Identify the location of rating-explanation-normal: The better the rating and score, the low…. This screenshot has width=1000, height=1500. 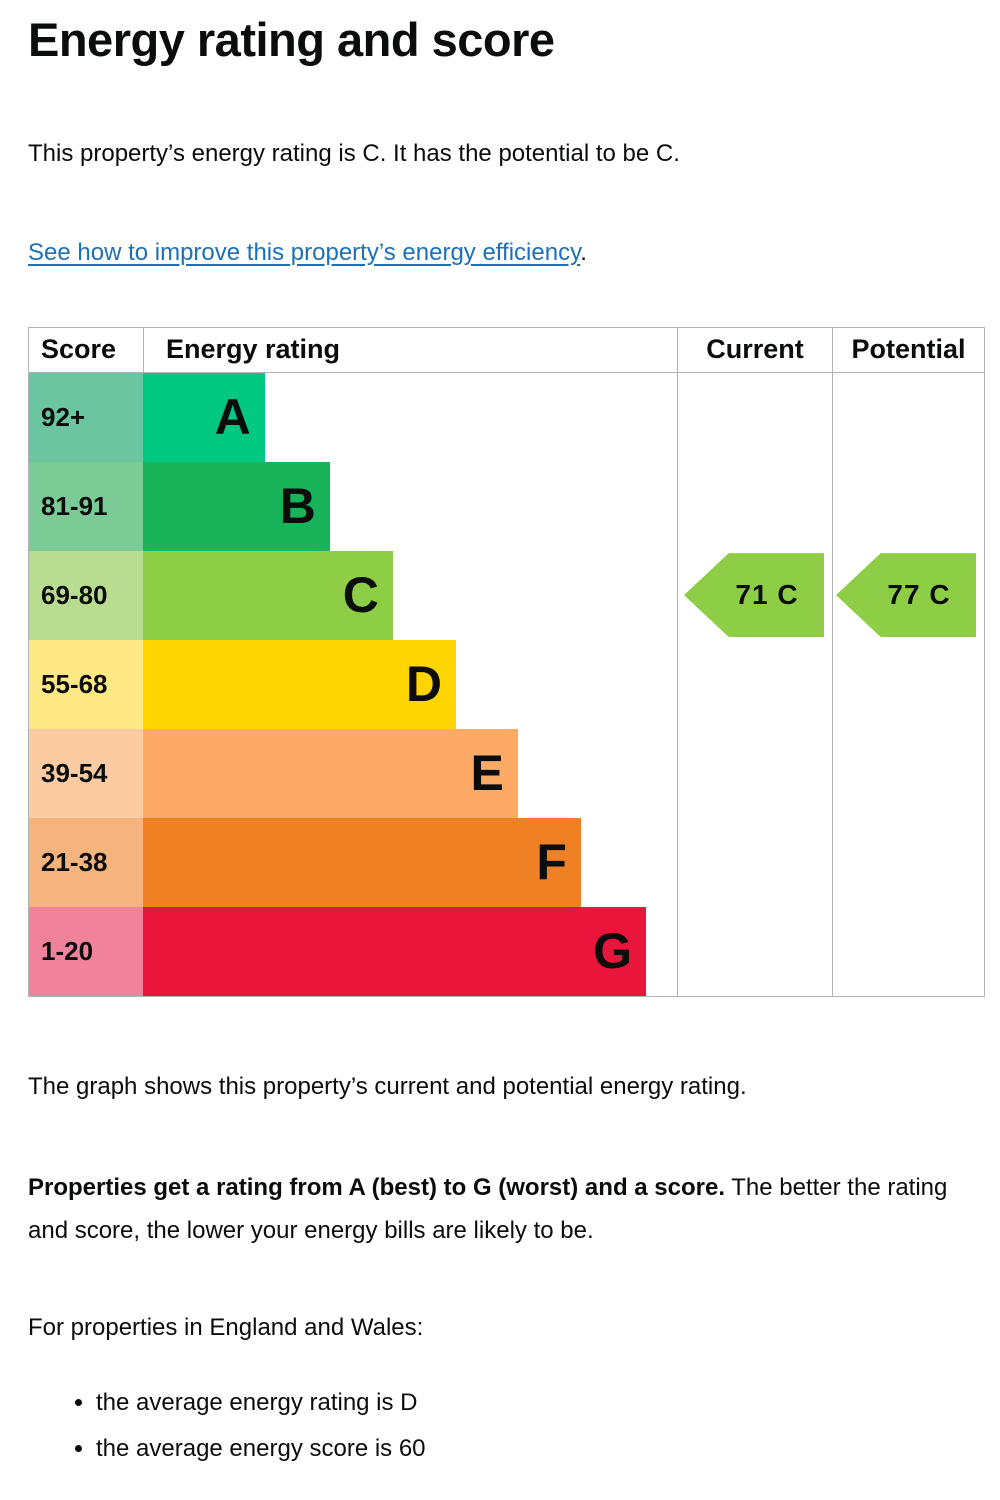
(488, 1208).